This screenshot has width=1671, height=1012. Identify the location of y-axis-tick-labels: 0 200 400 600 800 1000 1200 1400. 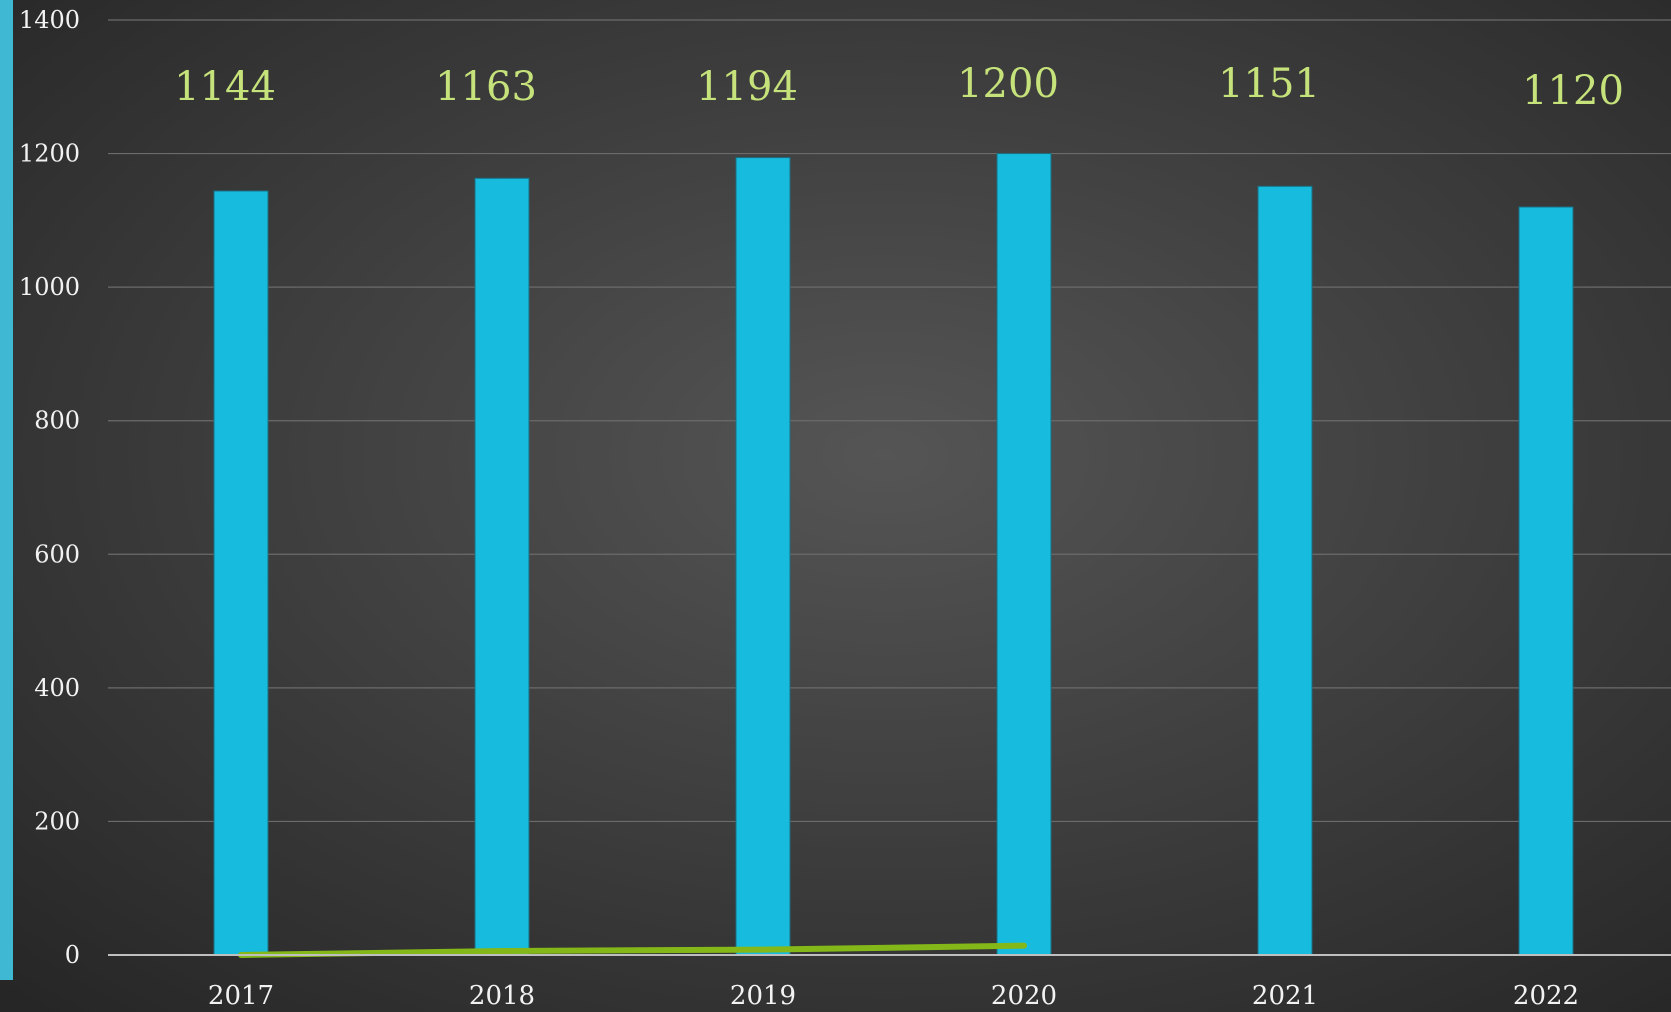
(49, 487).